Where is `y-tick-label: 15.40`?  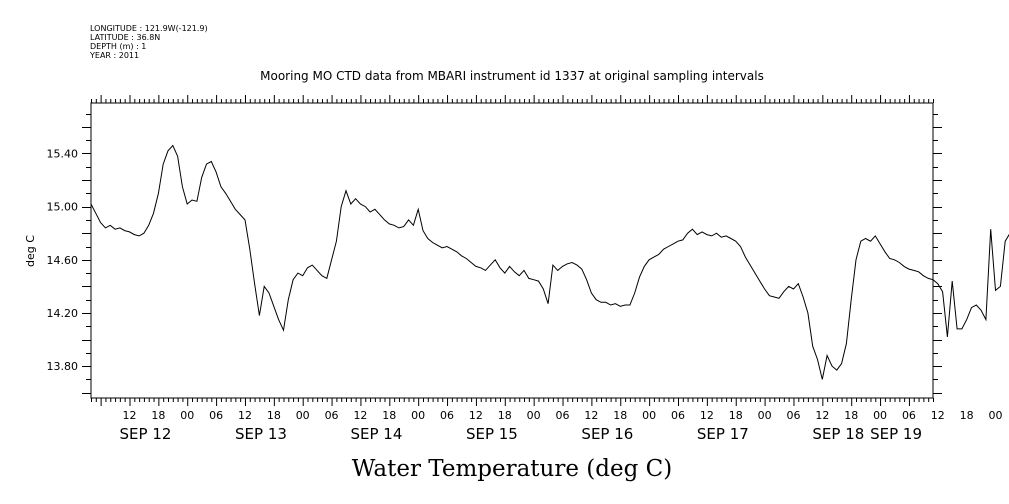 y-tick-label: 15.40 is located at coordinates (63, 153).